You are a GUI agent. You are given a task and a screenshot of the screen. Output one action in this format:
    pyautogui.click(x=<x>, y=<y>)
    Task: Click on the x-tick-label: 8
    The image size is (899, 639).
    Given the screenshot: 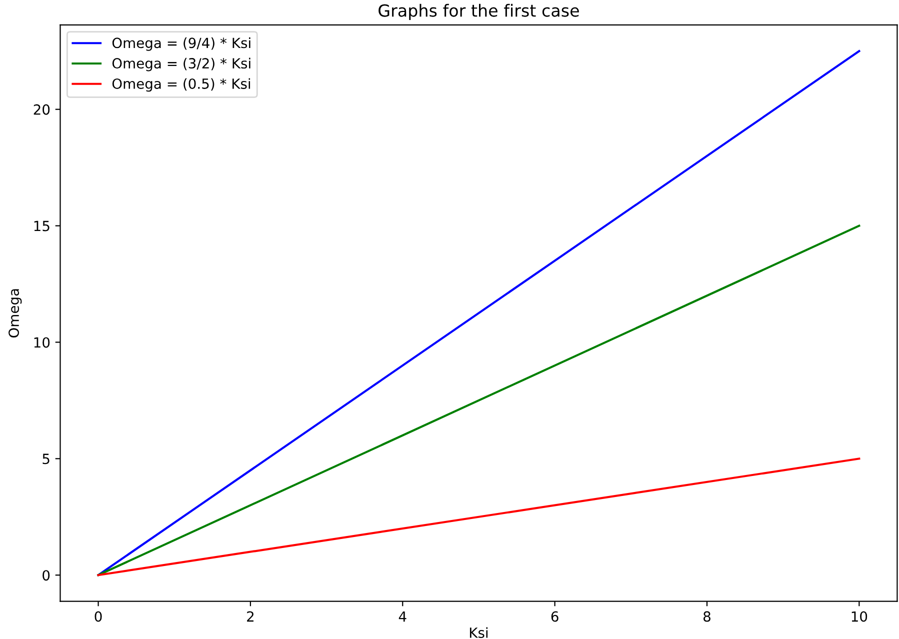 What is the action you would take?
    pyautogui.click(x=707, y=616)
    